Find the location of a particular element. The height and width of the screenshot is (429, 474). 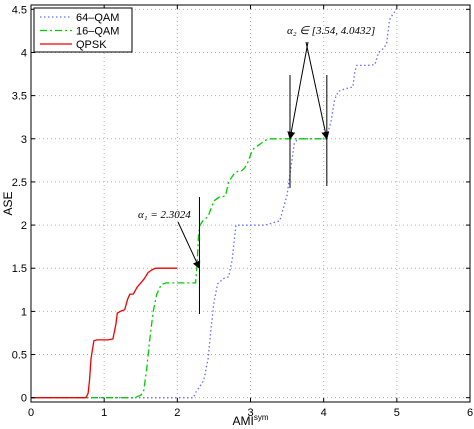

x-tick-label: 2 is located at coordinates (177, 413).